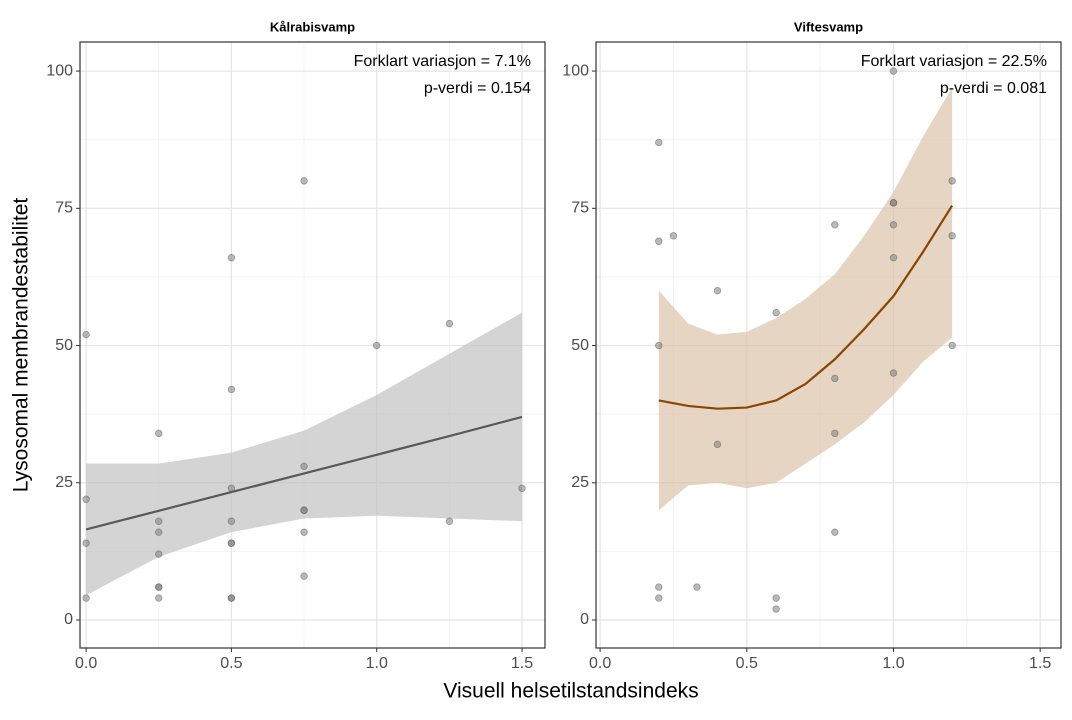 This screenshot has height=720, width=1072. Describe the element at coordinates (442, 61) in the screenshot. I see `annotation: Forklart variasjon = 7.1%` at that location.